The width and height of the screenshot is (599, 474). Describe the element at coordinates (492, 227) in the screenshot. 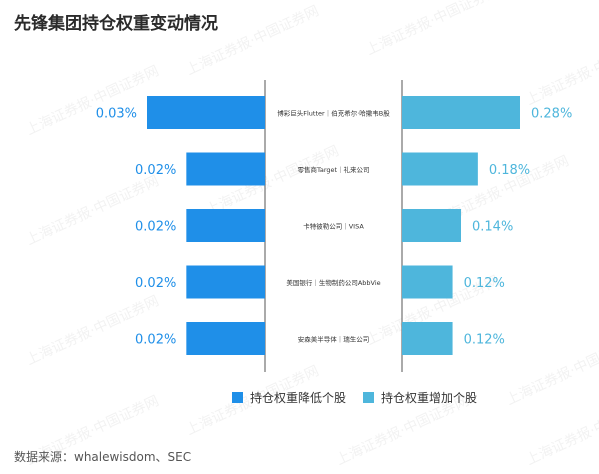

I see `value-label-increase: 0.14%` at that location.